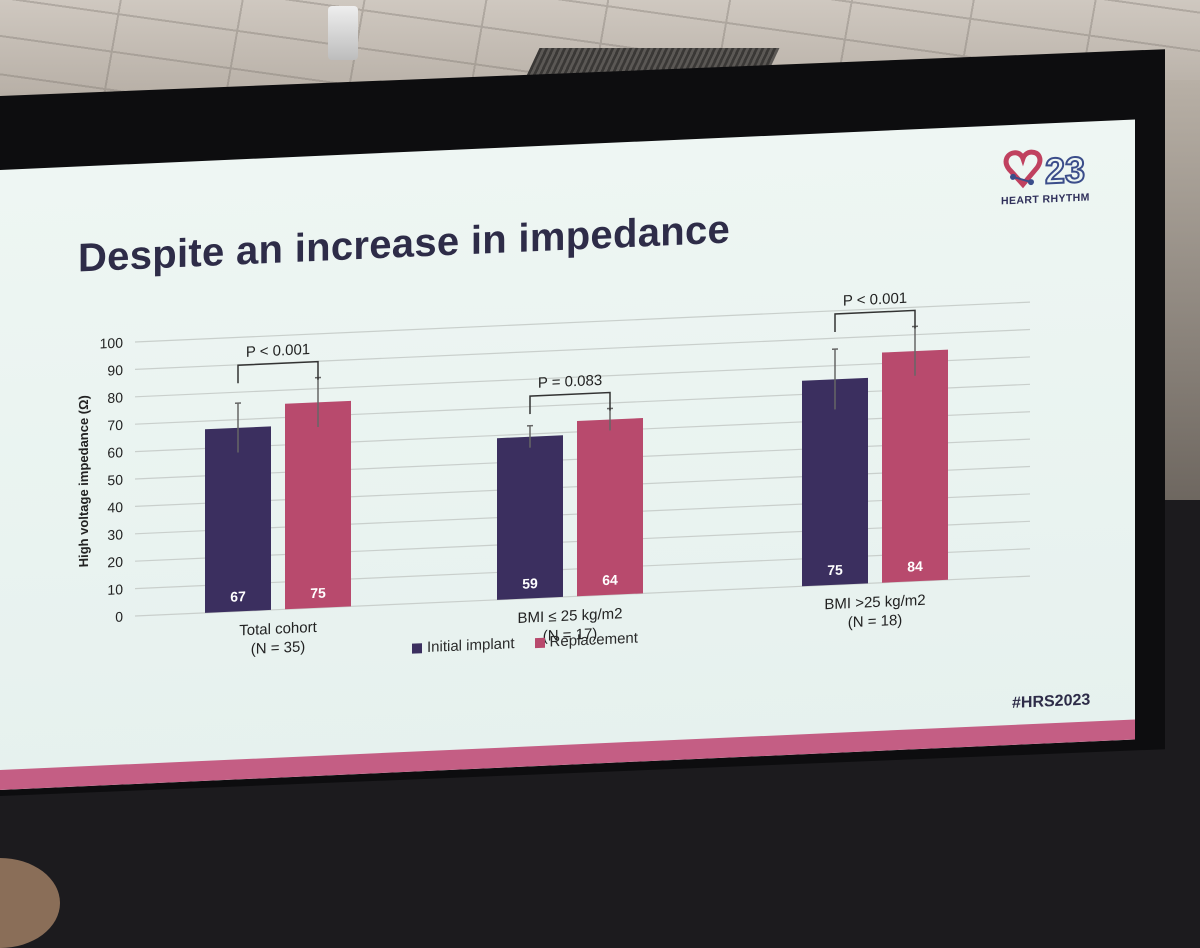 This screenshot has width=1200, height=948. What do you see at coordinates (115, 589) in the screenshot?
I see `y-tick-label: 10` at bounding box center [115, 589].